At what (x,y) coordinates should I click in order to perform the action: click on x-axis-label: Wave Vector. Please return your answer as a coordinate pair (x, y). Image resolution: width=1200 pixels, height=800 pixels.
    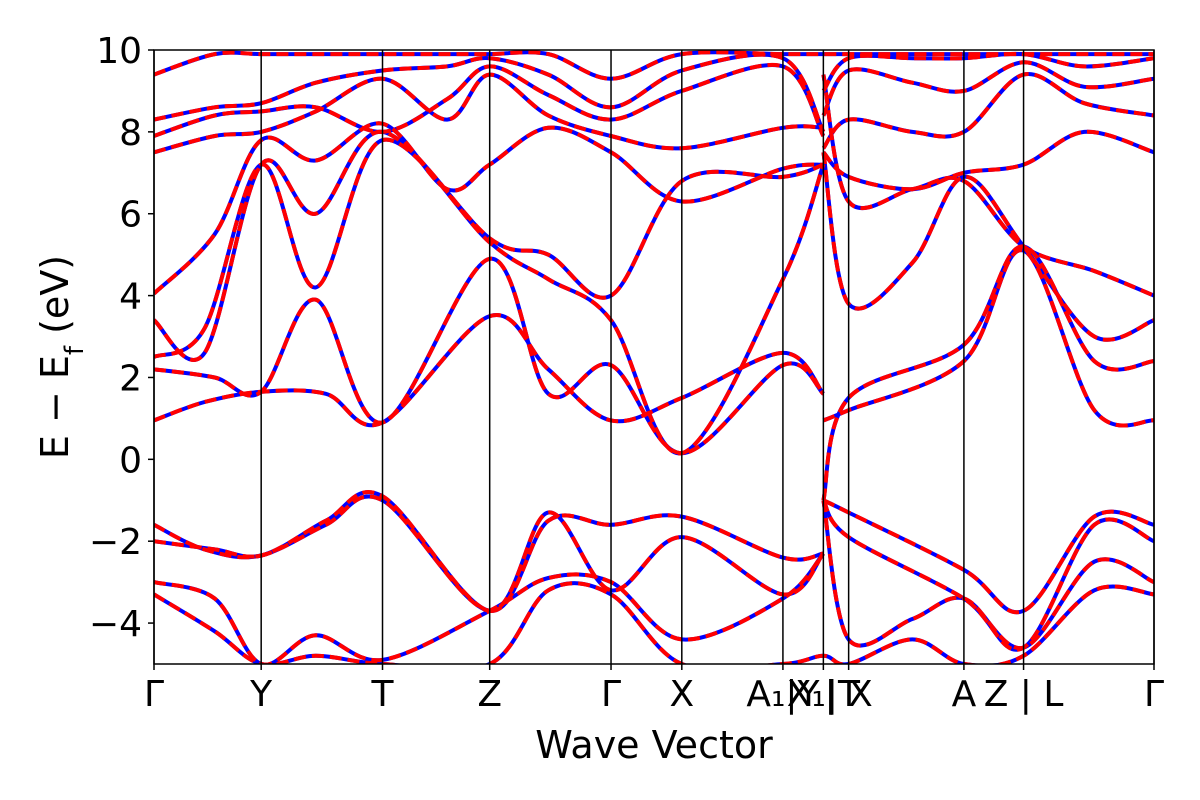
    Looking at the image, I should click on (654, 745).